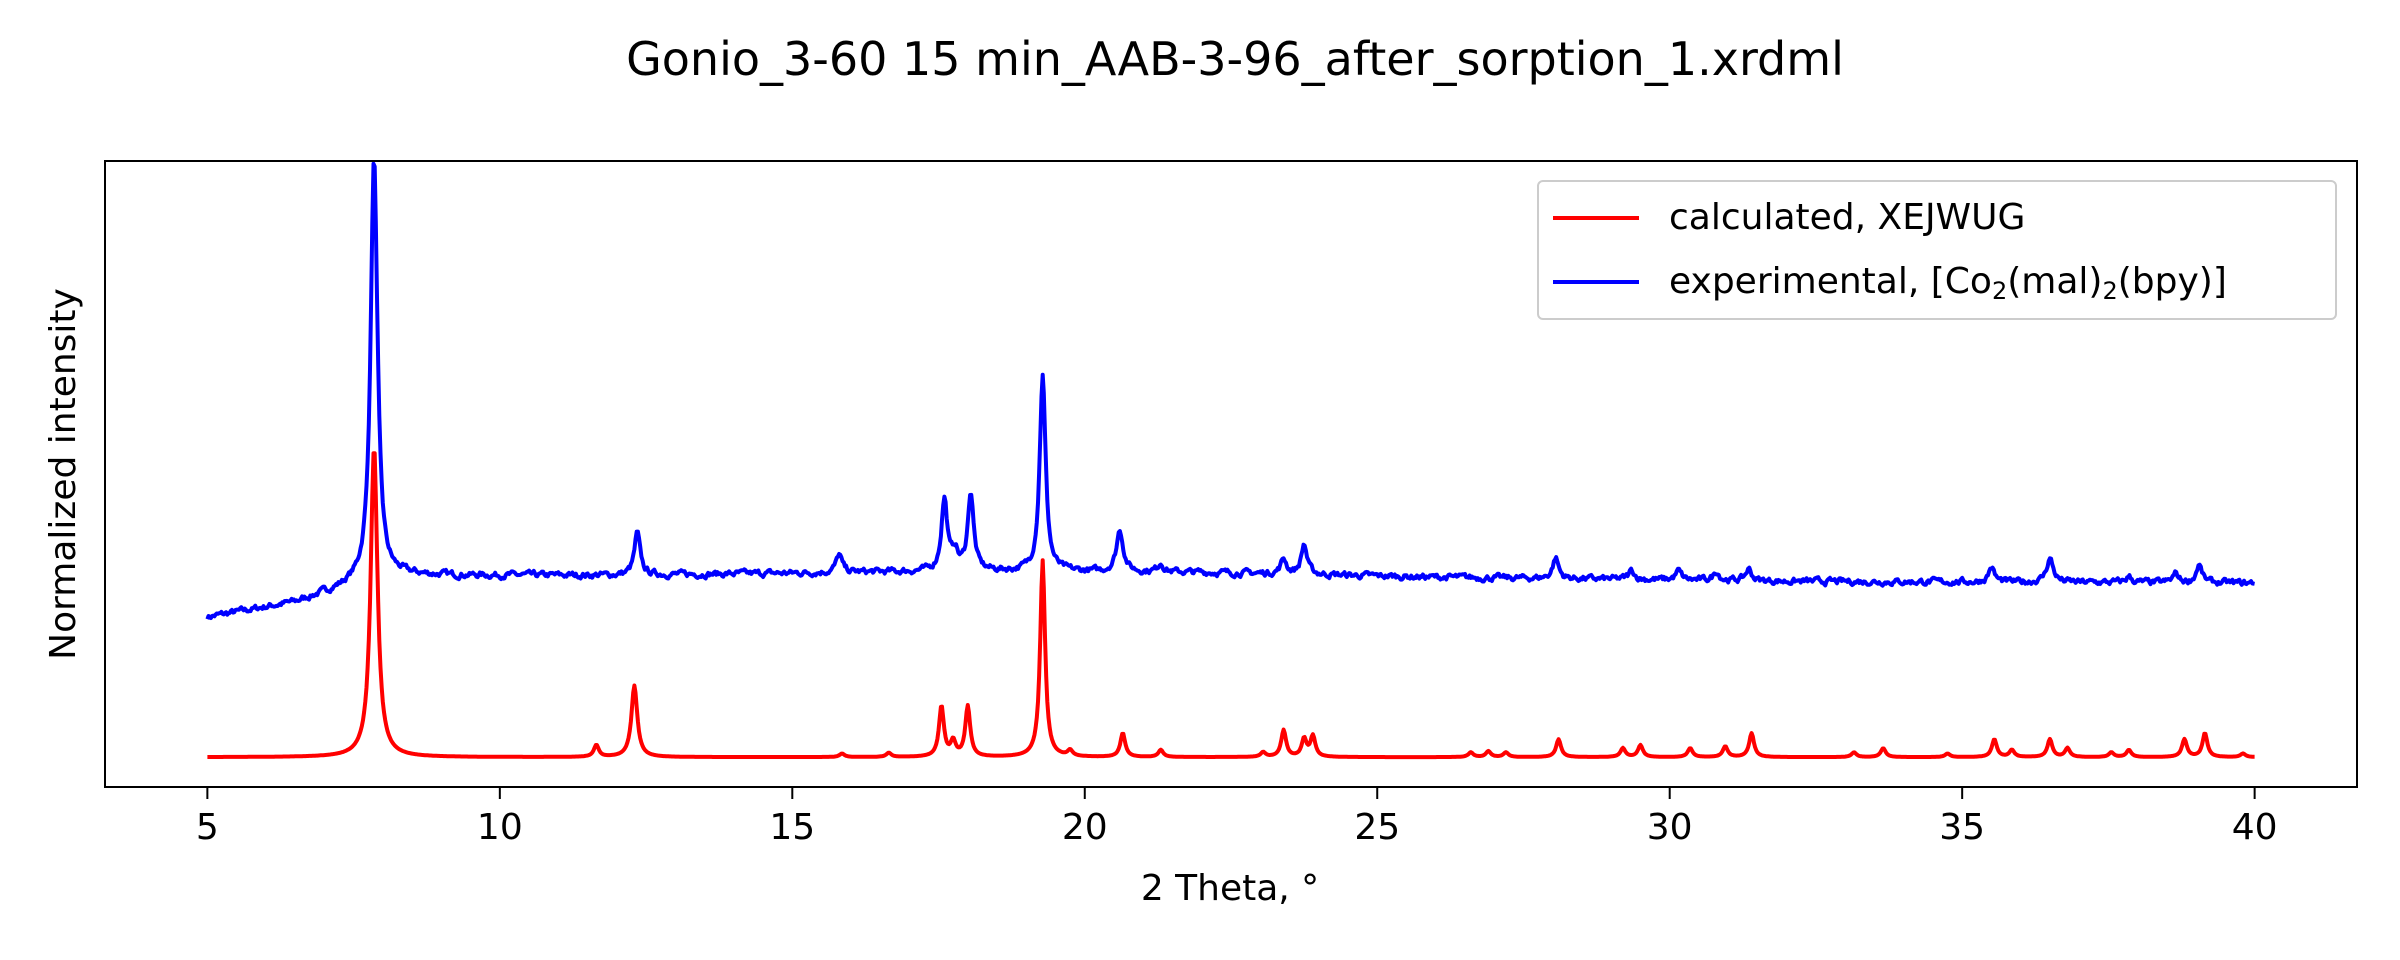 This screenshot has height=960, width=2400. What do you see at coordinates (1237, 817) in the screenshot?
I see `x-axis: 5 10 15 20 25 30 35 40` at bounding box center [1237, 817].